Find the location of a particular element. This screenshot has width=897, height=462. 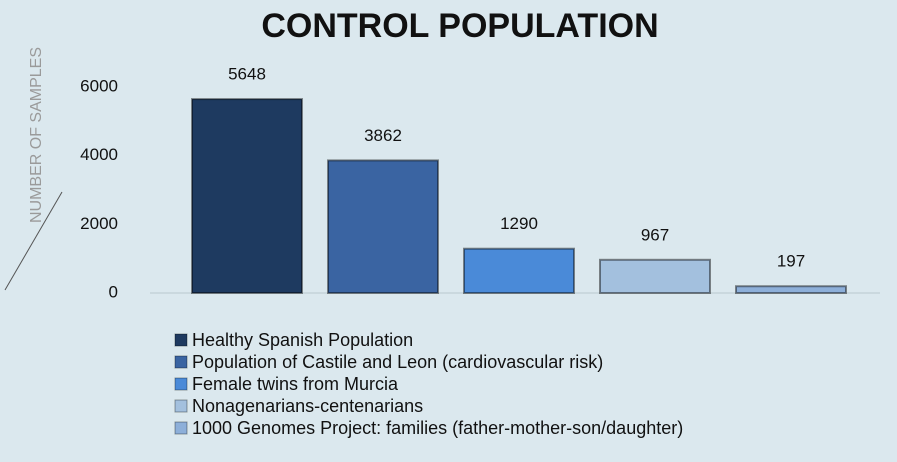

y-tick-label: 0 is located at coordinates (113, 291).